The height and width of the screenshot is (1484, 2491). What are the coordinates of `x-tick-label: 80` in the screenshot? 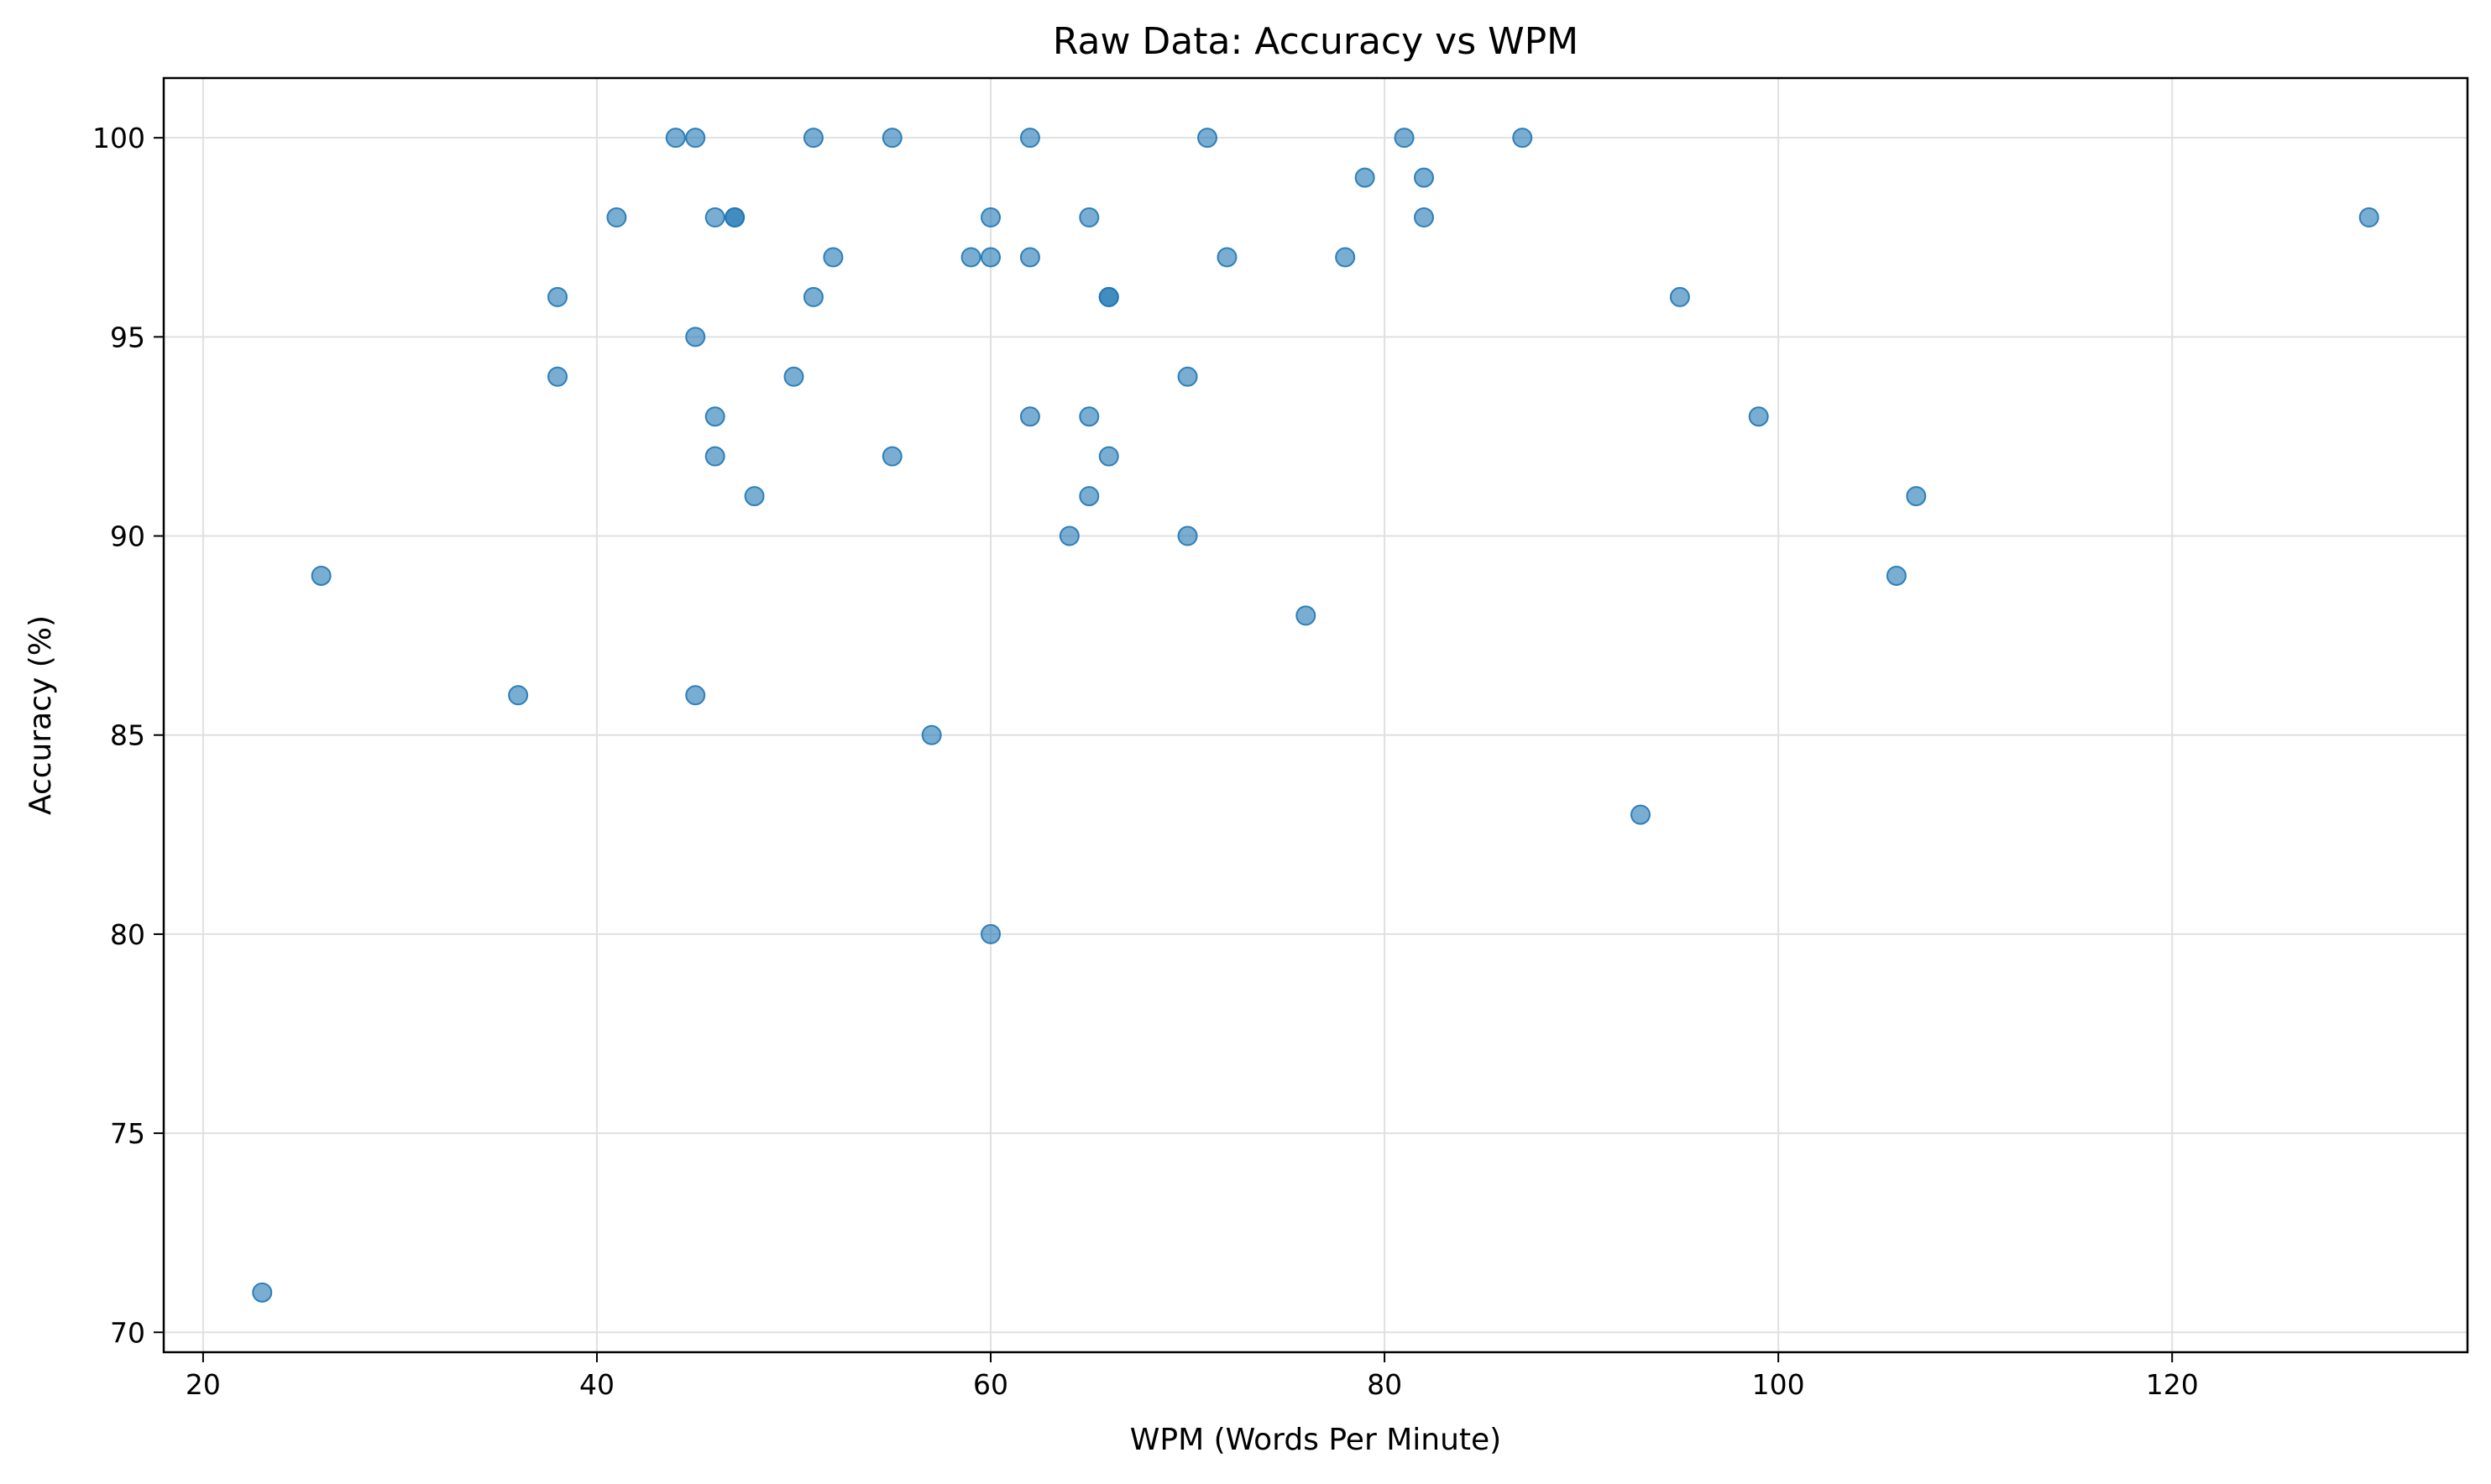 It's located at (1385, 1384).